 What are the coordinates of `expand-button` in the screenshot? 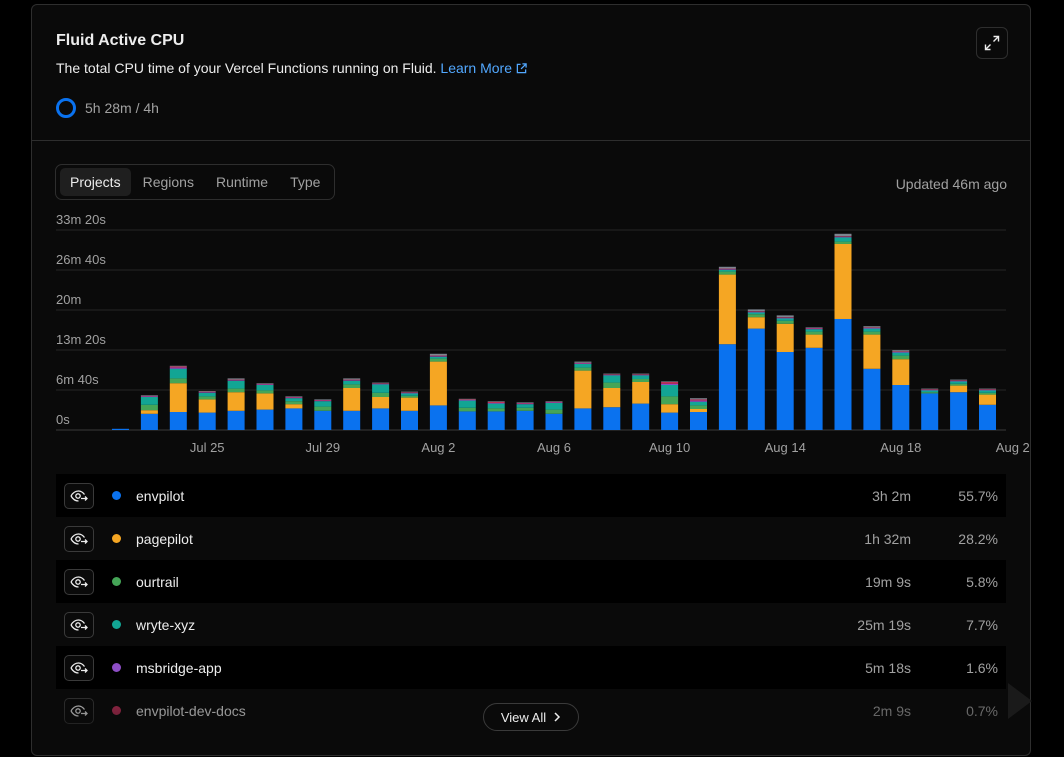 It's located at (992, 43).